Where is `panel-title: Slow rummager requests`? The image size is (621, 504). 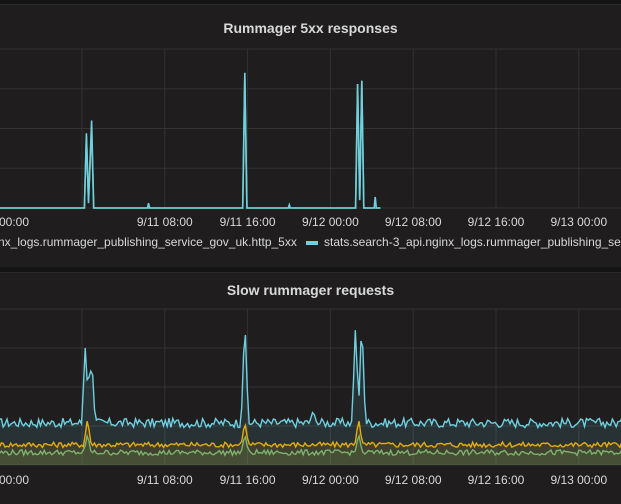 panel-title: Slow rummager requests is located at coordinates (310, 290).